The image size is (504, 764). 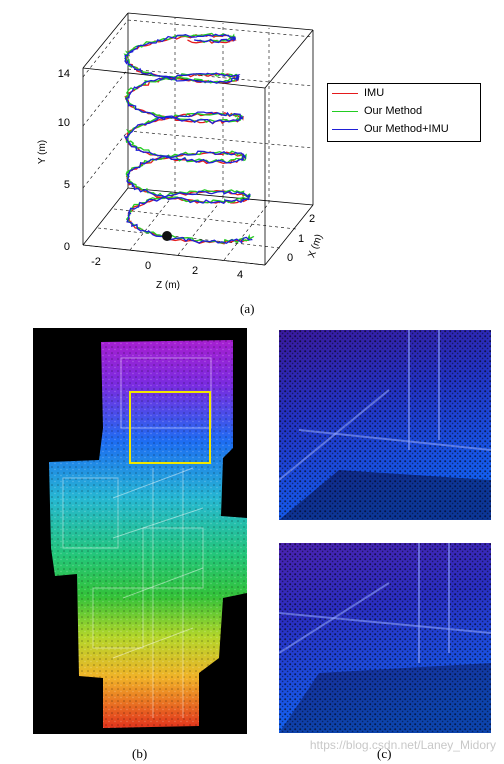 I want to click on z-axis-label: Z (m), so click(x=168, y=285).